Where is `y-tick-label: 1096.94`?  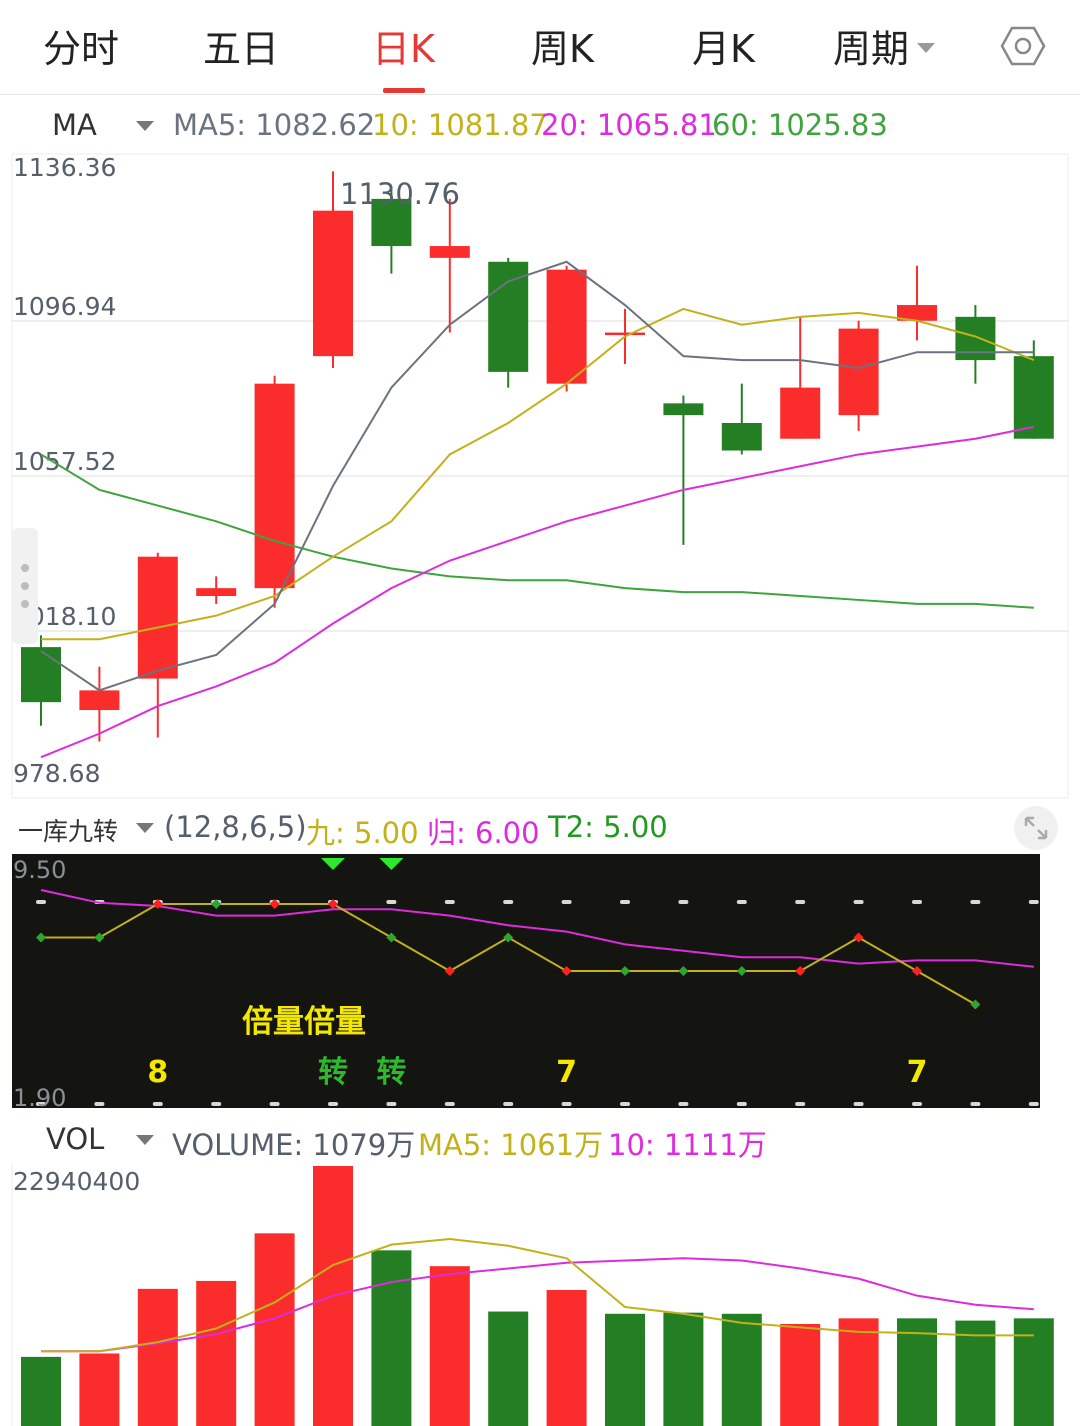 y-tick-label: 1096.94 is located at coordinates (64, 306).